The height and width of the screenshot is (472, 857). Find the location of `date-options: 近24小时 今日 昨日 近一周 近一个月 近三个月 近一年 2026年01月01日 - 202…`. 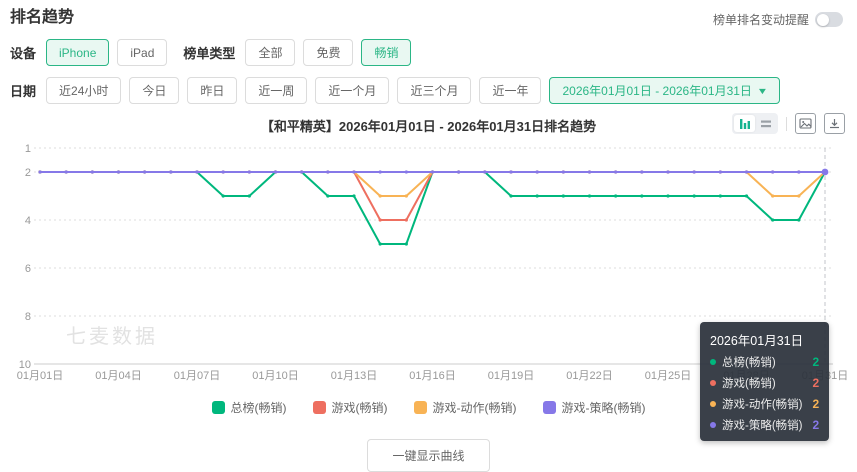

date-options: 近24小时 今日 昨日 近一周 近一个月 近三个月 近一年 2026年01月01日 - 202… is located at coordinates (417, 90).